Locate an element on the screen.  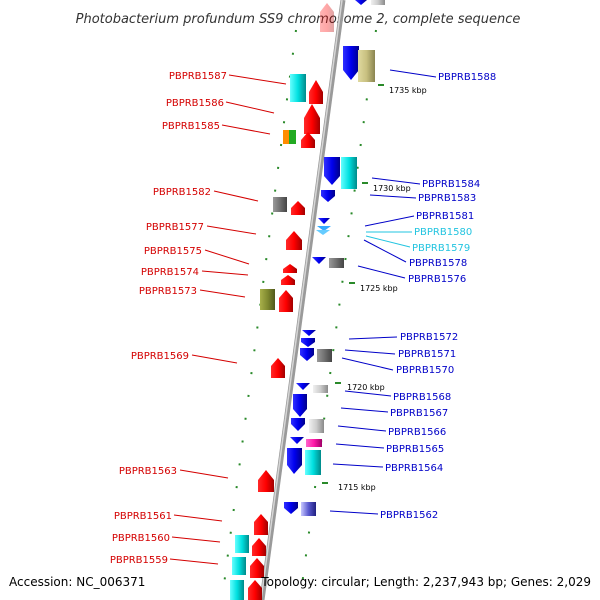
gene-feature-pbprb1564 is located at coordinates (313, 462).